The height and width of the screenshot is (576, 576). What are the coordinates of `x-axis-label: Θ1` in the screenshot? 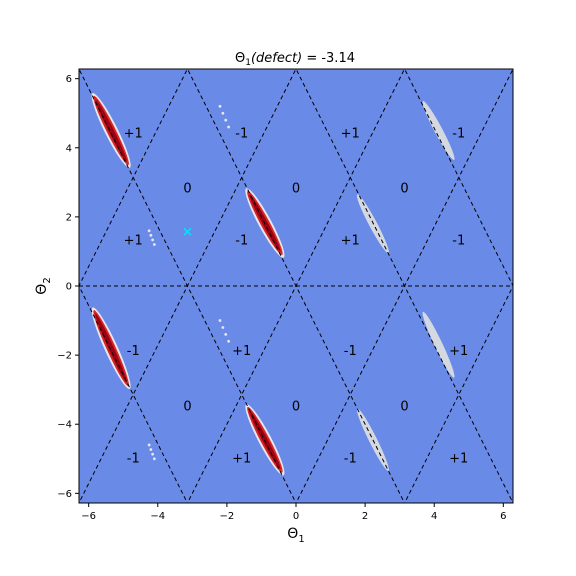 It's located at (295, 535).